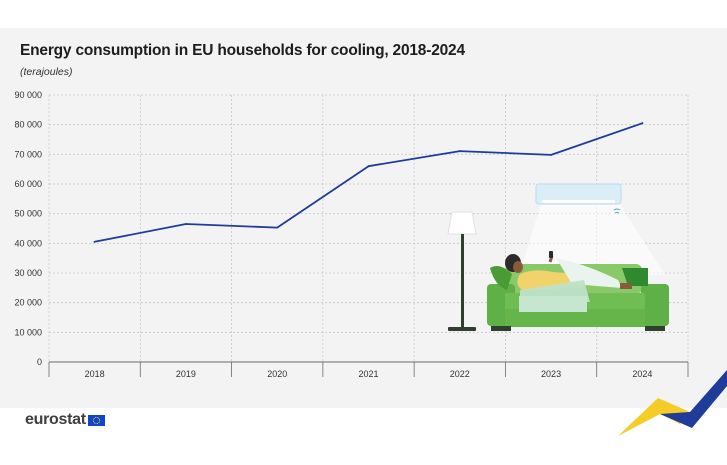  What do you see at coordinates (94, 241) in the screenshot?
I see `data-point-2018` at bounding box center [94, 241].